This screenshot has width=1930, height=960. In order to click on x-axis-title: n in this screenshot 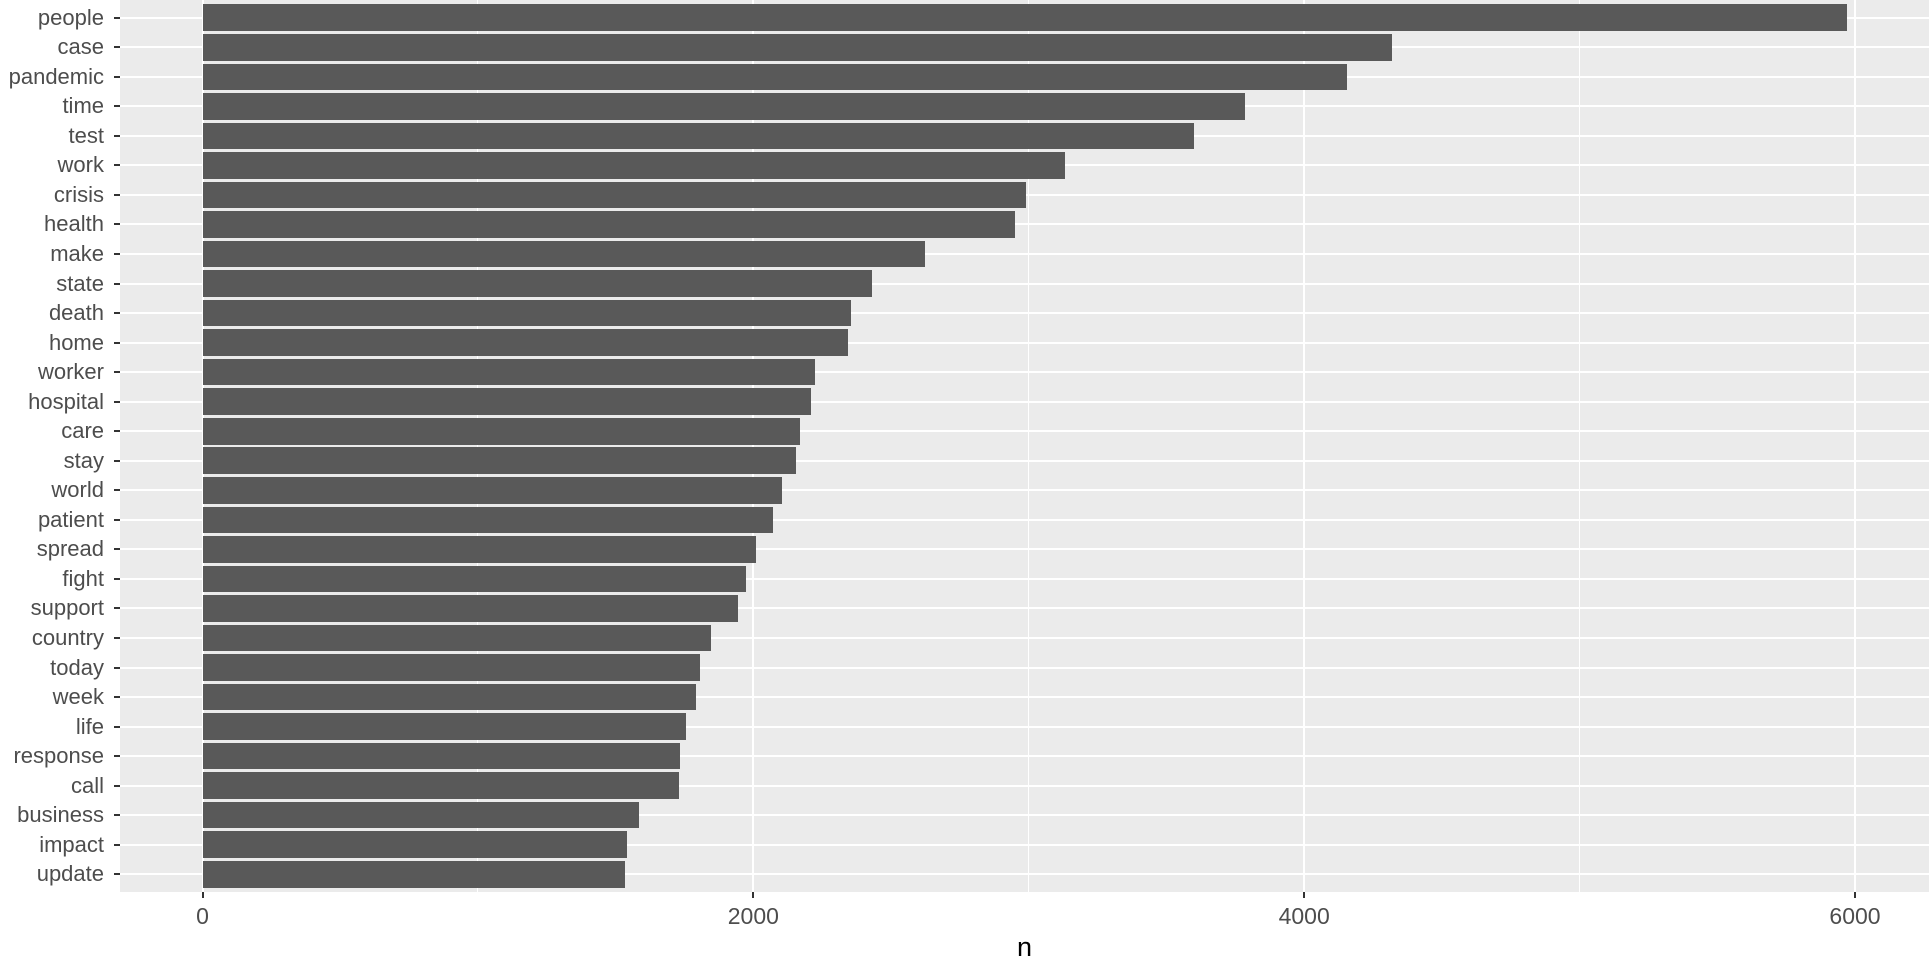, I will do `click(1024, 946)`.